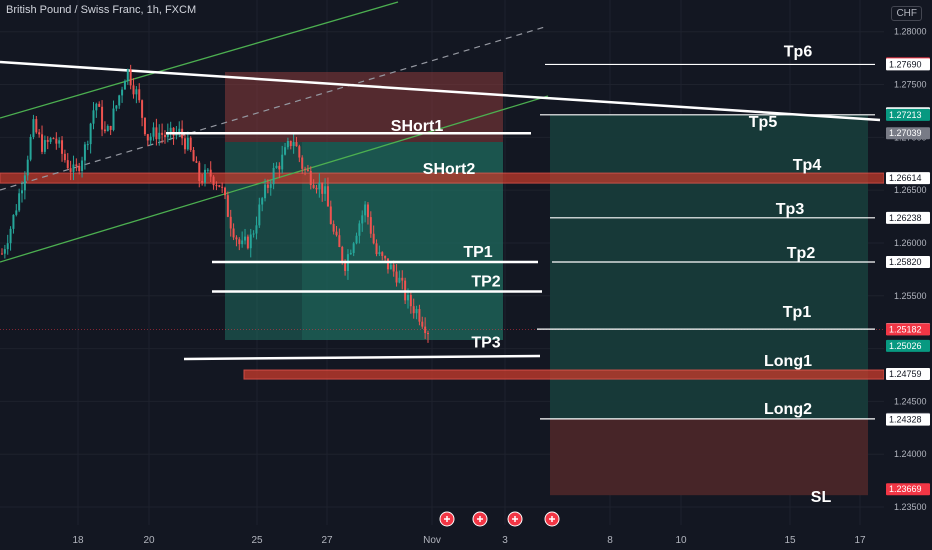  What do you see at coordinates (905, 262) in the screenshot?
I see `price-label-text: 1.25820` at bounding box center [905, 262].